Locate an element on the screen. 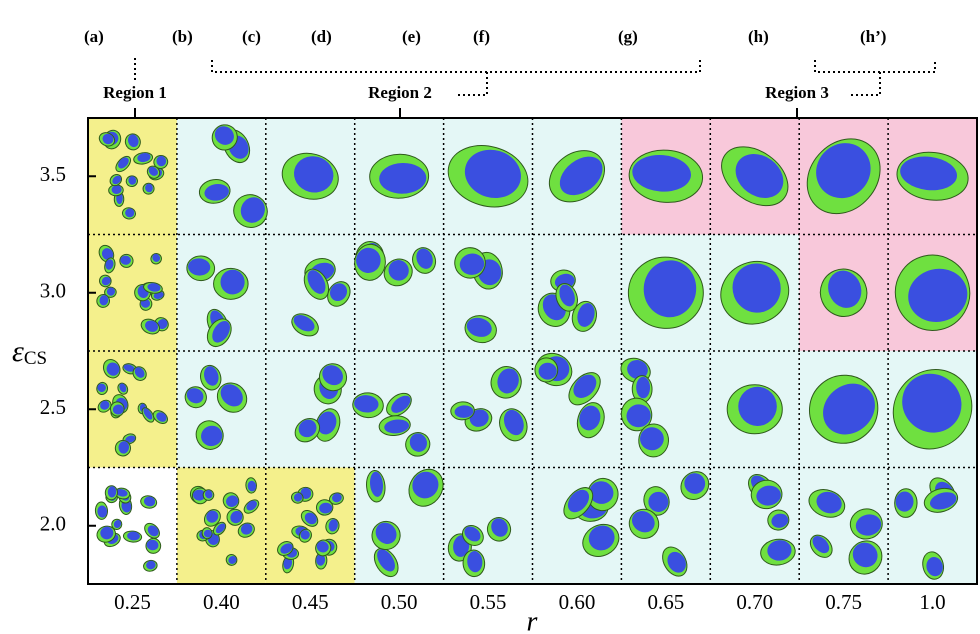  region-label: Region 3 is located at coordinates (797, 92).